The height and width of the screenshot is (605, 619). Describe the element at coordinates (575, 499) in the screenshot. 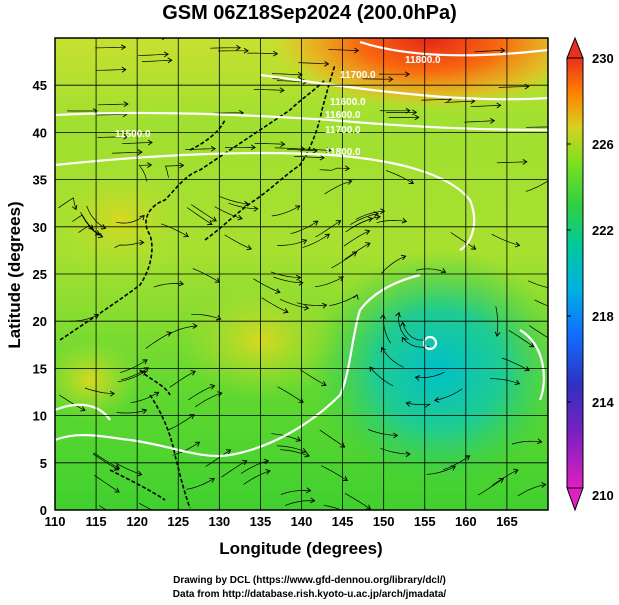

I see `colorbar-bottom-arrow` at that location.